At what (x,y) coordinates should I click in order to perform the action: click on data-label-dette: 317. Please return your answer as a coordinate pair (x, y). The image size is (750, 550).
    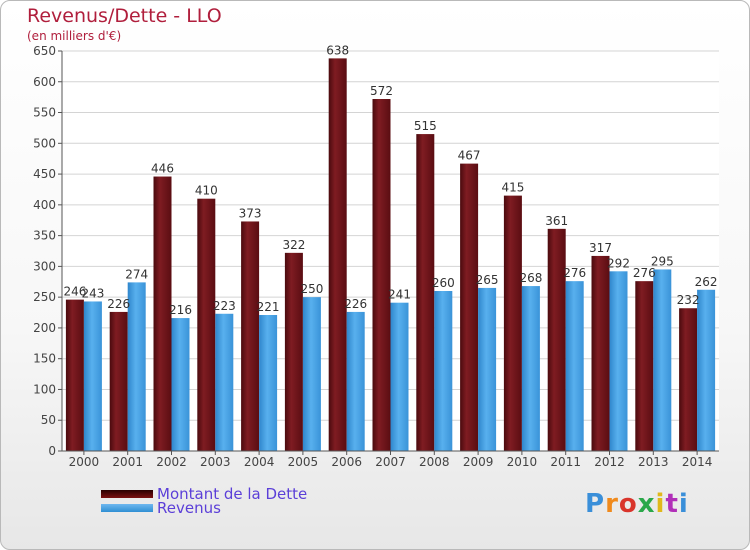
    Looking at the image, I should click on (600, 248).